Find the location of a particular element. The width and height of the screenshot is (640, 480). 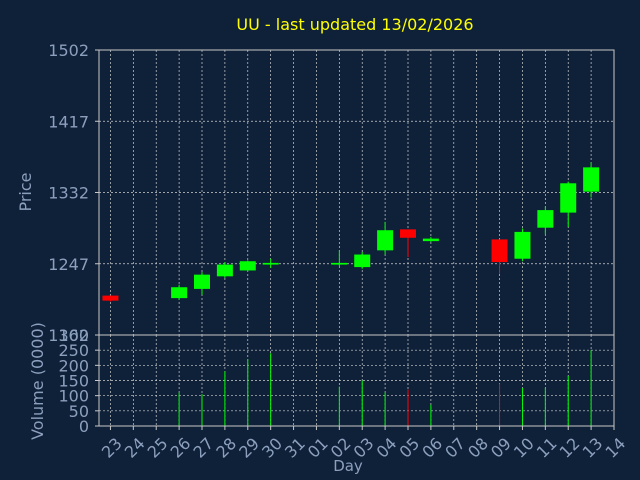

price-tick-label: 1162 is located at coordinates (68, 335).